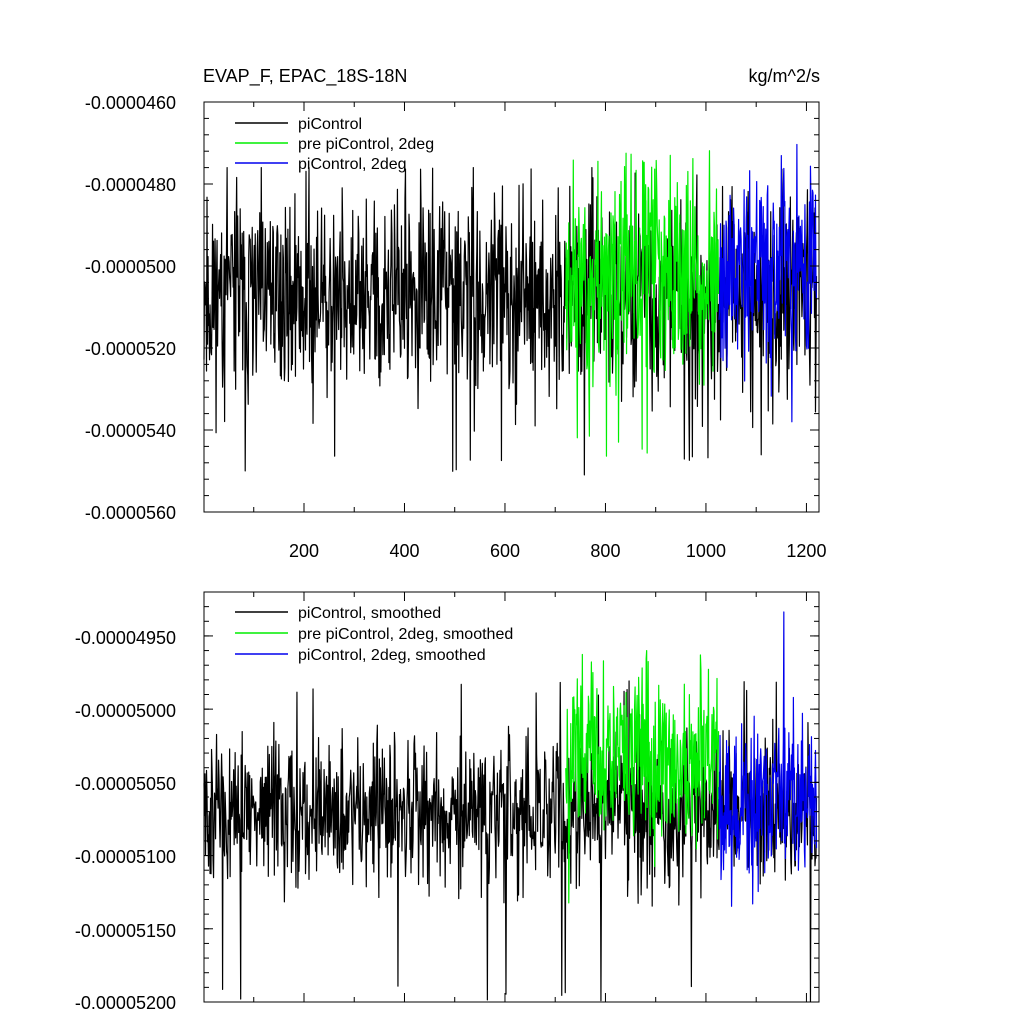 The width and height of the screenshot is (1024, 1024). I want to click on top-x-tick-labels: 200 400 600 800 1000 1200, so click(557, 551).